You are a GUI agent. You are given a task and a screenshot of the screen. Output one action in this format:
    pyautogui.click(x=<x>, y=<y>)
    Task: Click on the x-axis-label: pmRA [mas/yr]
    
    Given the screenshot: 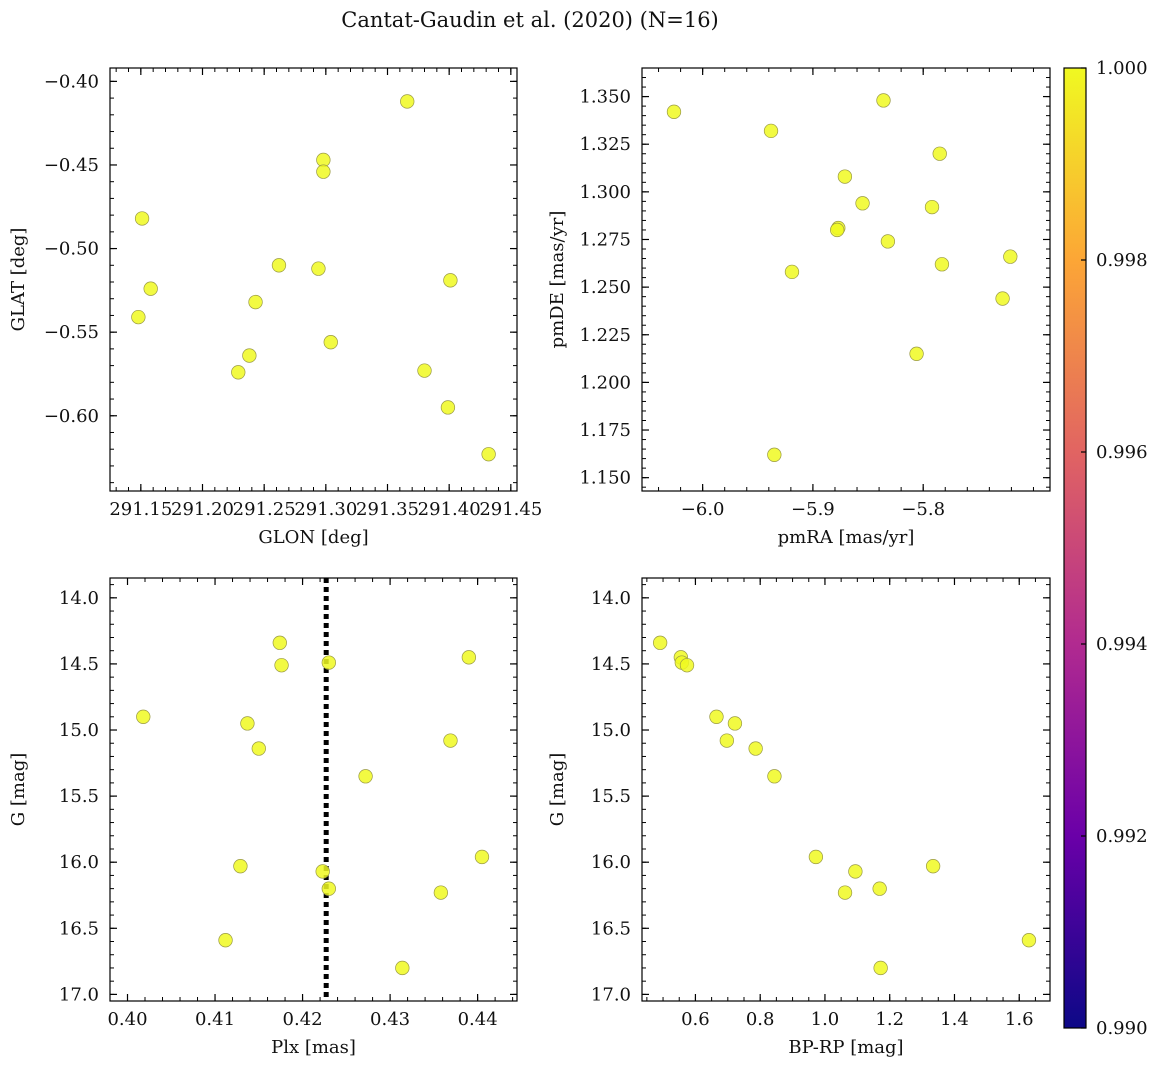 What is the action you would take?
    pyautogui.click(x=846, y=537)
    